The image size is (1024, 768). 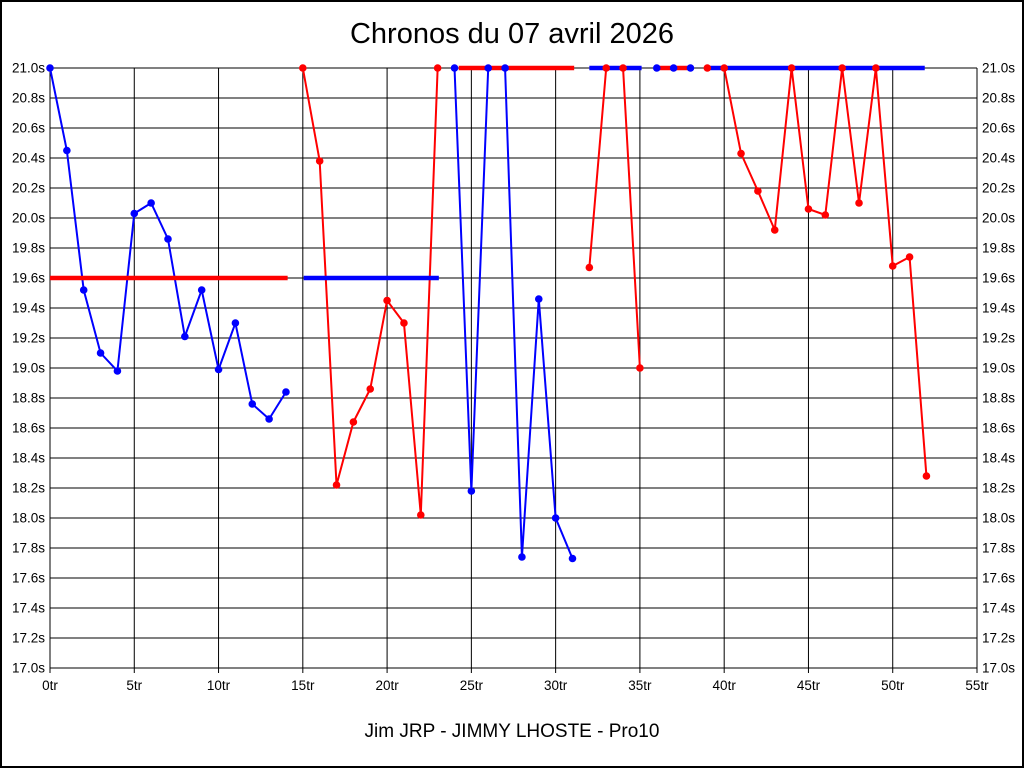 What do you see at coordinates (977, 685) in the screenshot?
I see `x-tick-label: 55tr` at bounding box center [977, 685].